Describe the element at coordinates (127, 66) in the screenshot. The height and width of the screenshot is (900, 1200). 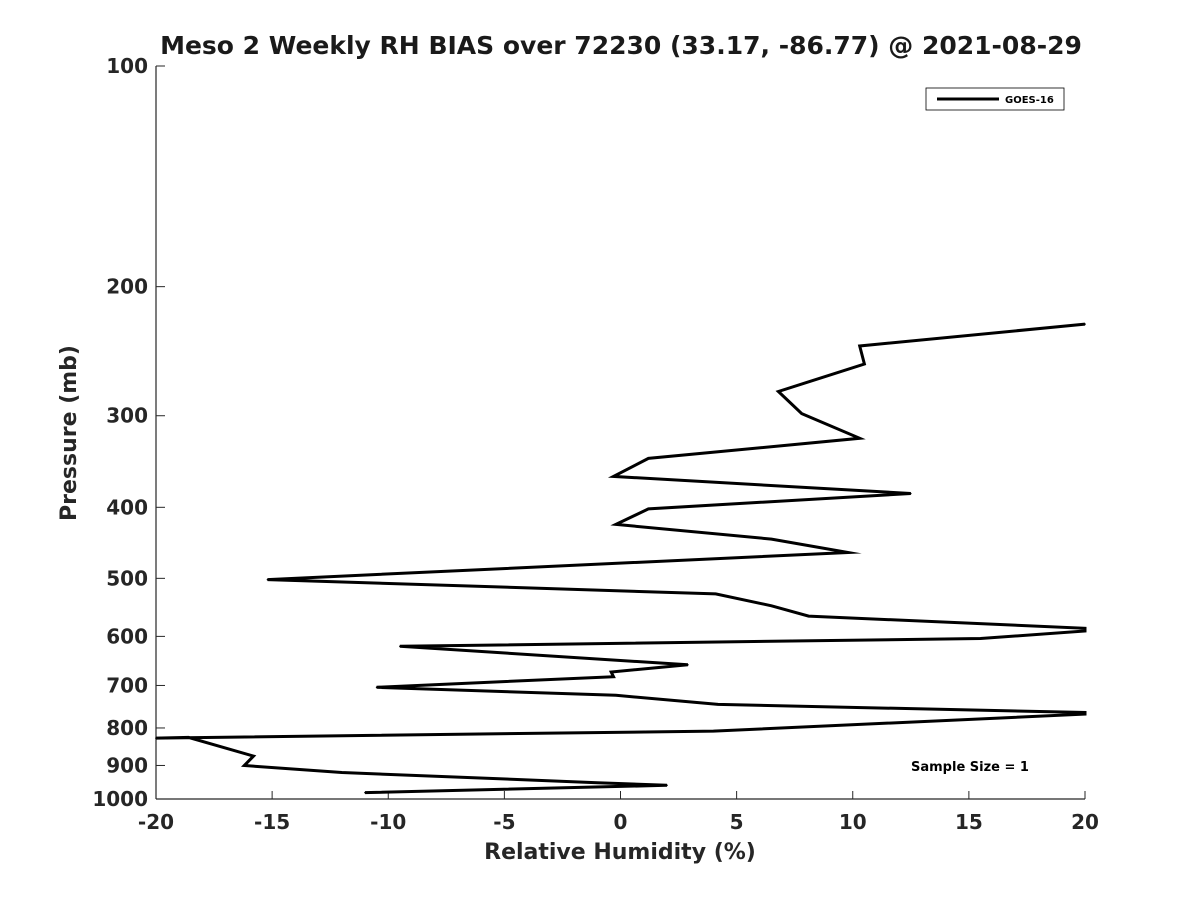
I see `y-tick-label: 100` at that location.